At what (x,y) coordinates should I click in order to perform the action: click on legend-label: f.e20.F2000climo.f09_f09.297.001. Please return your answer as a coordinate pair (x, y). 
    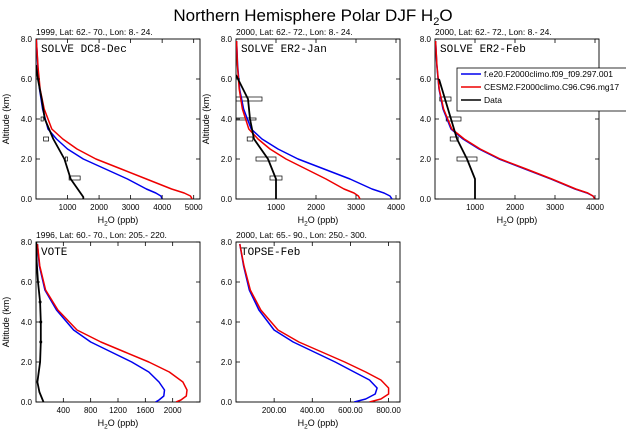
    Looking at the image, I should click on (548, 74).